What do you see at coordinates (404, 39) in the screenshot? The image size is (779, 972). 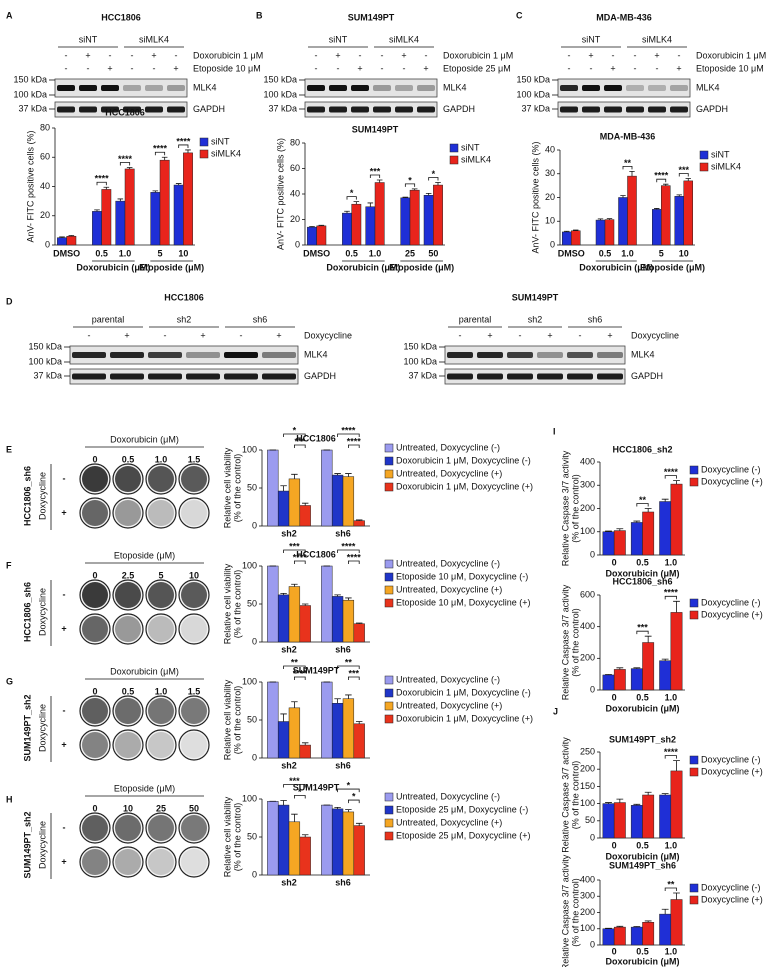 I see `blot-group-label: siMLK4` at bounding box center [404, 39].